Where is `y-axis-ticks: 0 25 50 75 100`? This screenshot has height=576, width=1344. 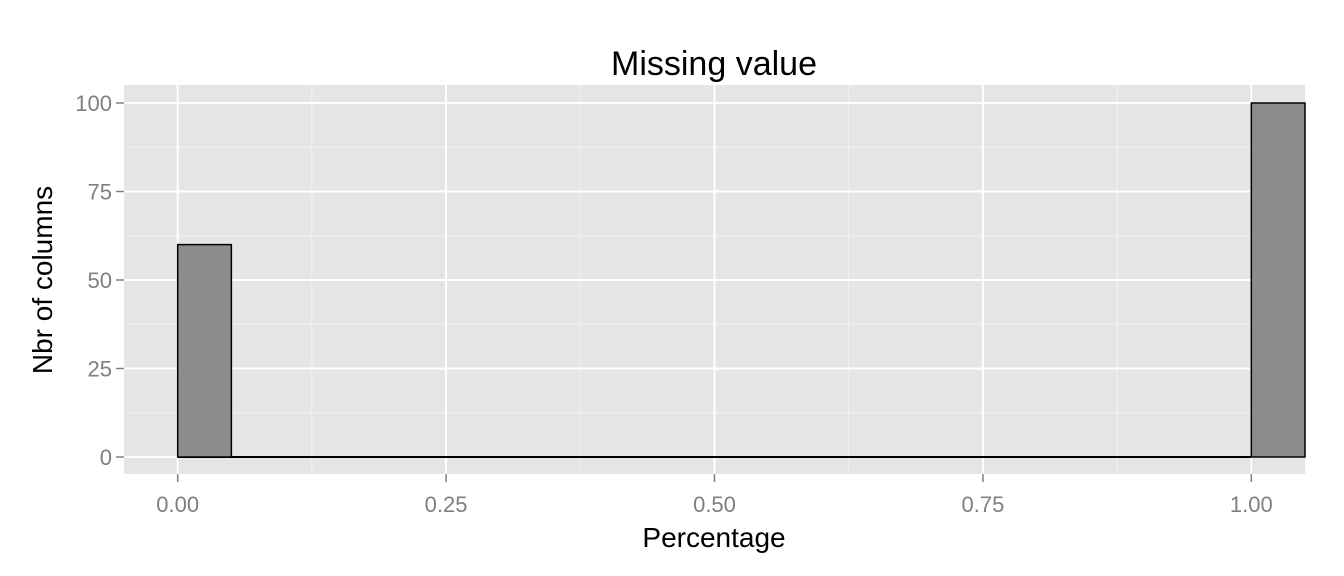
y-axis-ticks: 0 25 50 75 100 is located at coordinates (99, 280).